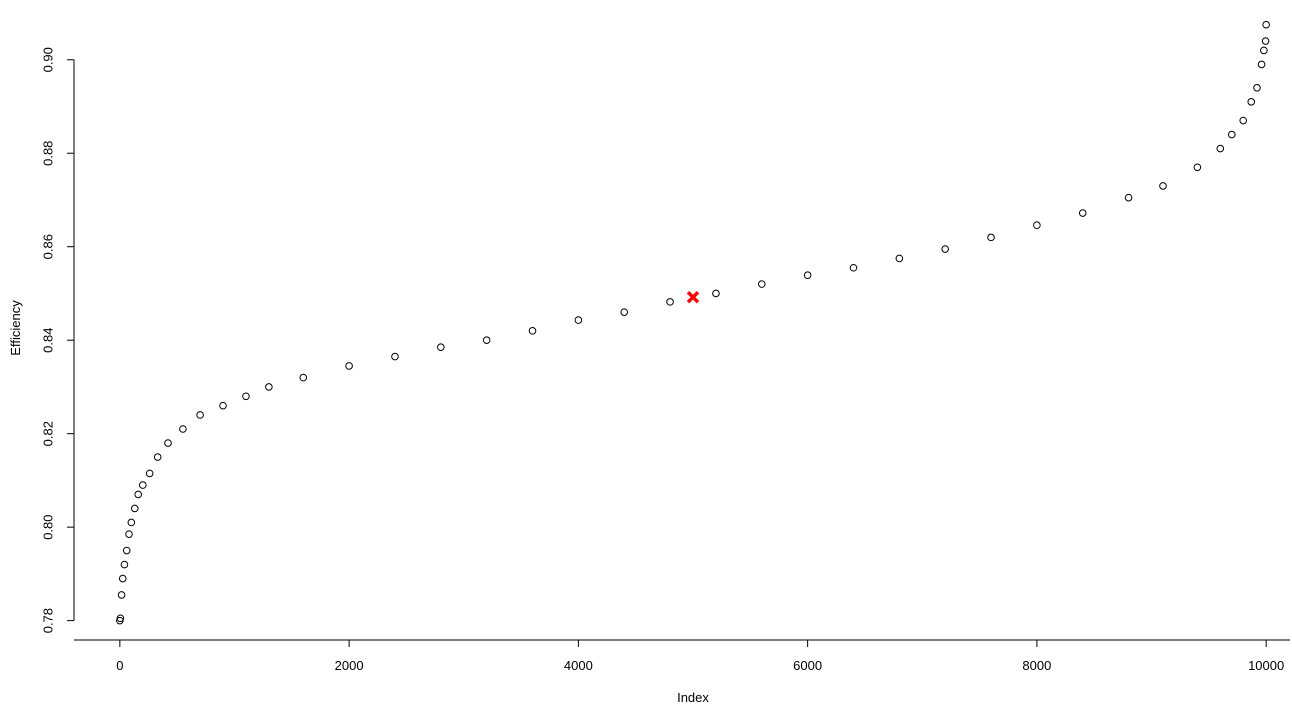 The image size is (1292, 708). Describe the element at coordinates (1036, 665) in the screenshot. I see `x-tick-label: 8000` at that location.